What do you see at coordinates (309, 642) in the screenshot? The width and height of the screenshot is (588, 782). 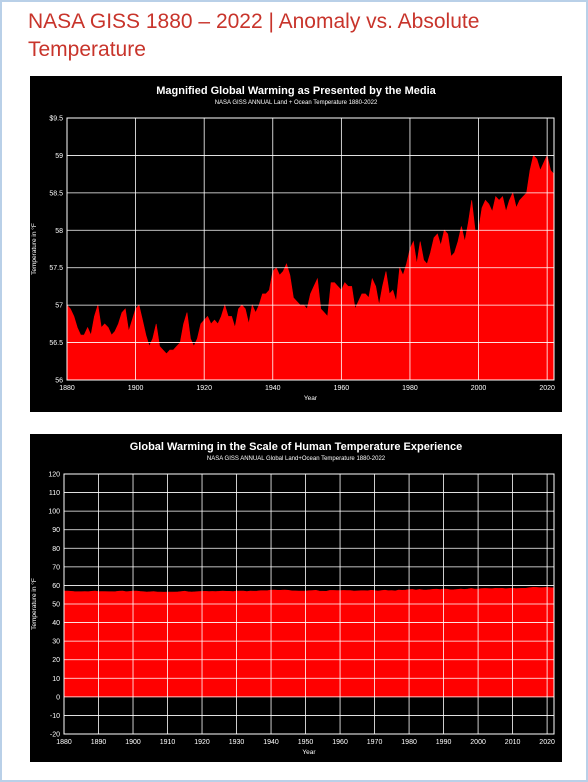 I see `temperature-area` at bounding box center [309, 642].